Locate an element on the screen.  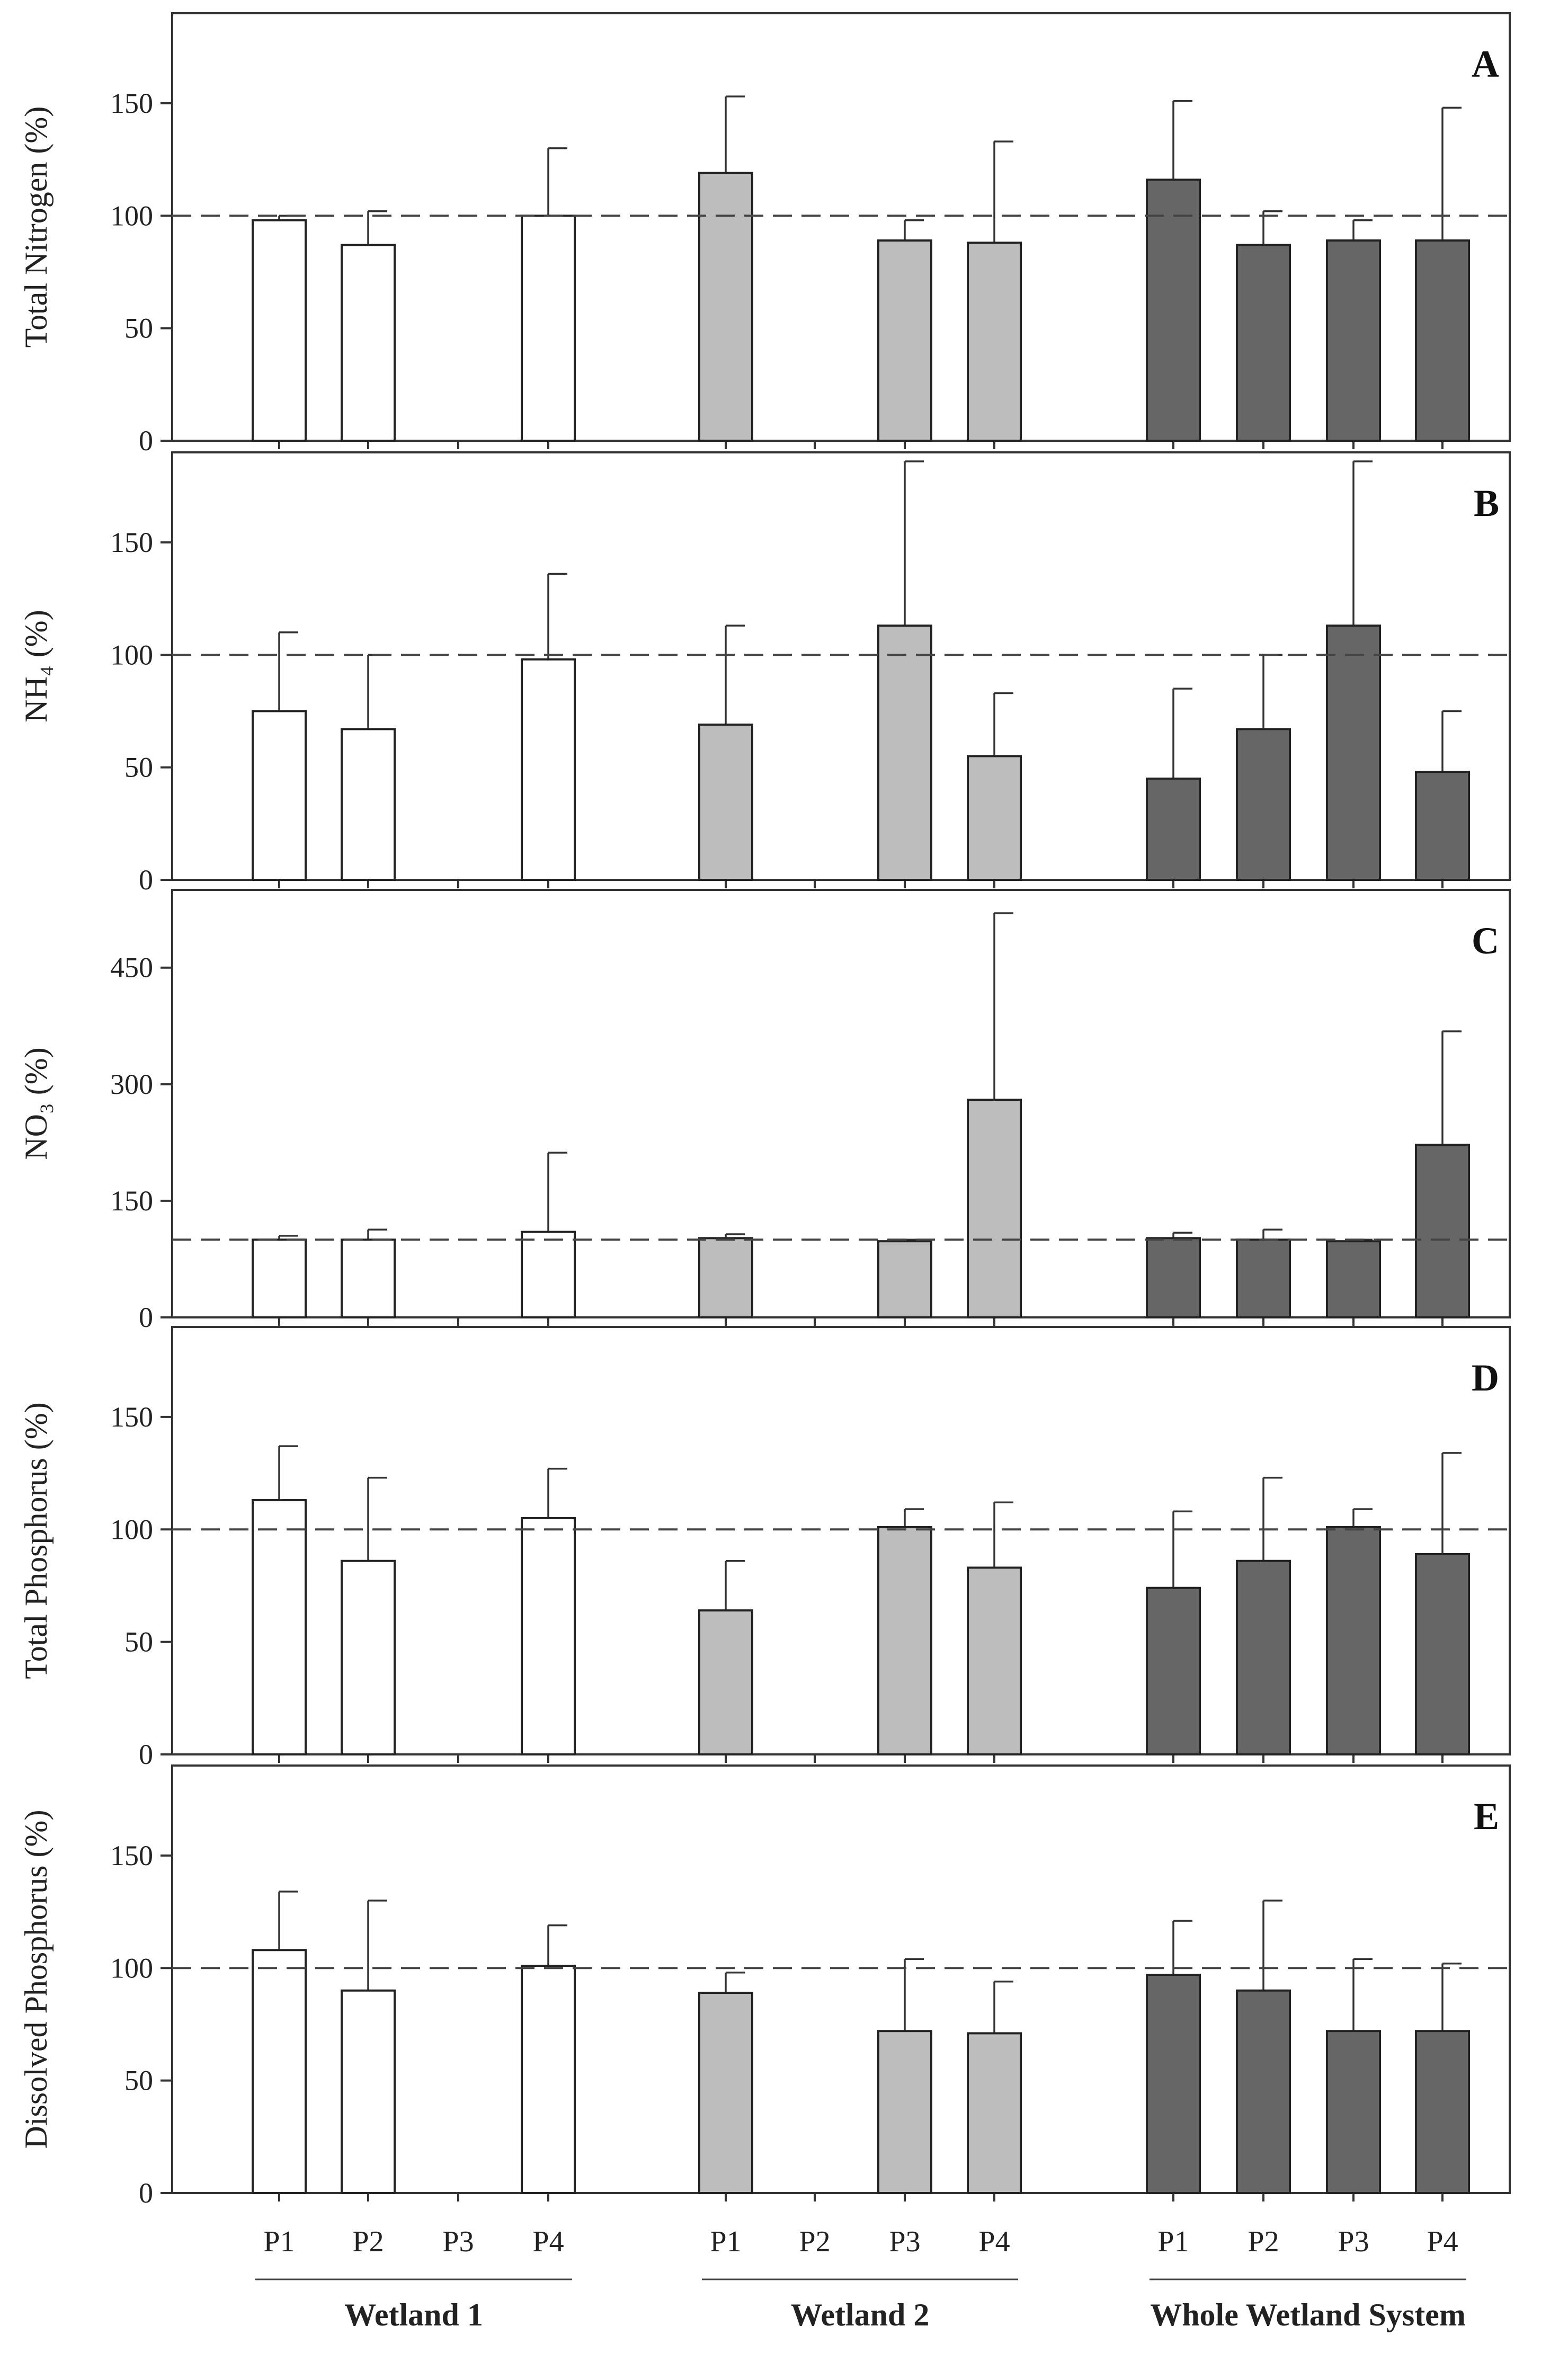
y-tick-label-d-0: 0 is located at coordinates (146, 1755).